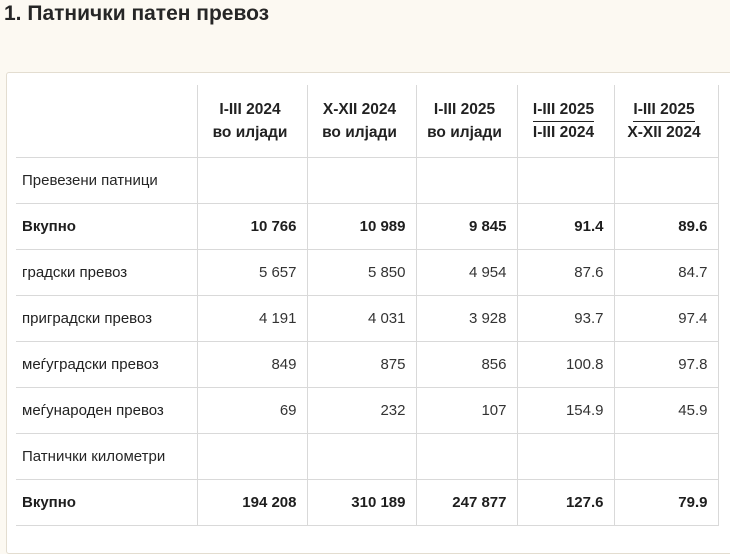  Describe the element at coordinates (361, 226) in the screenshot. I see `cell-value: 10 989` at that location.